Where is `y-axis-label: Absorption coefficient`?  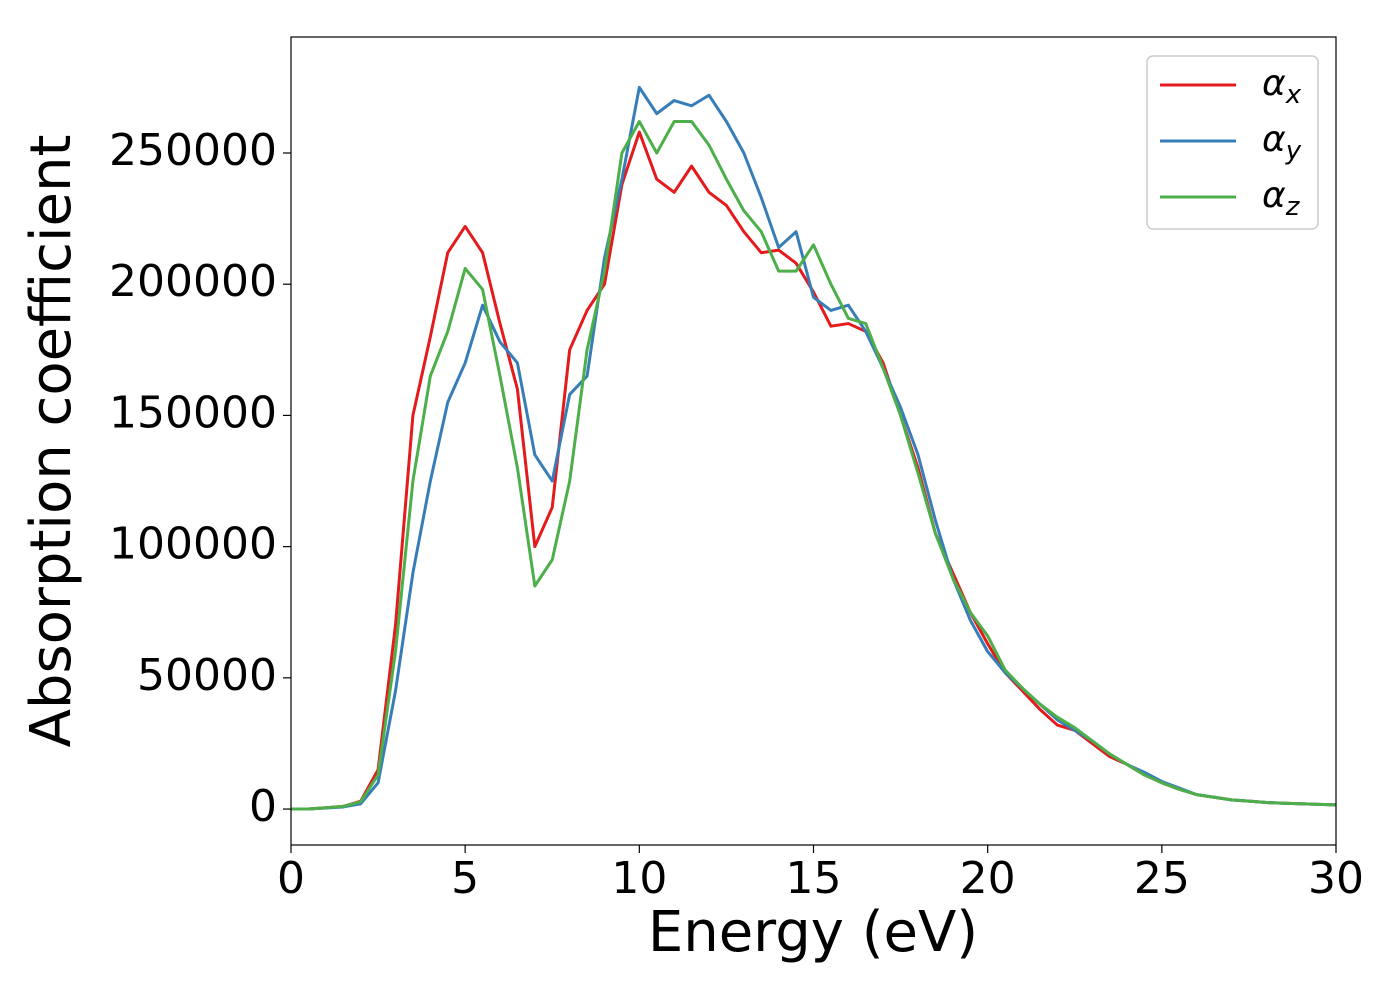
y-axis-label: Absorption coefficient is located at coordinates (51, 441).